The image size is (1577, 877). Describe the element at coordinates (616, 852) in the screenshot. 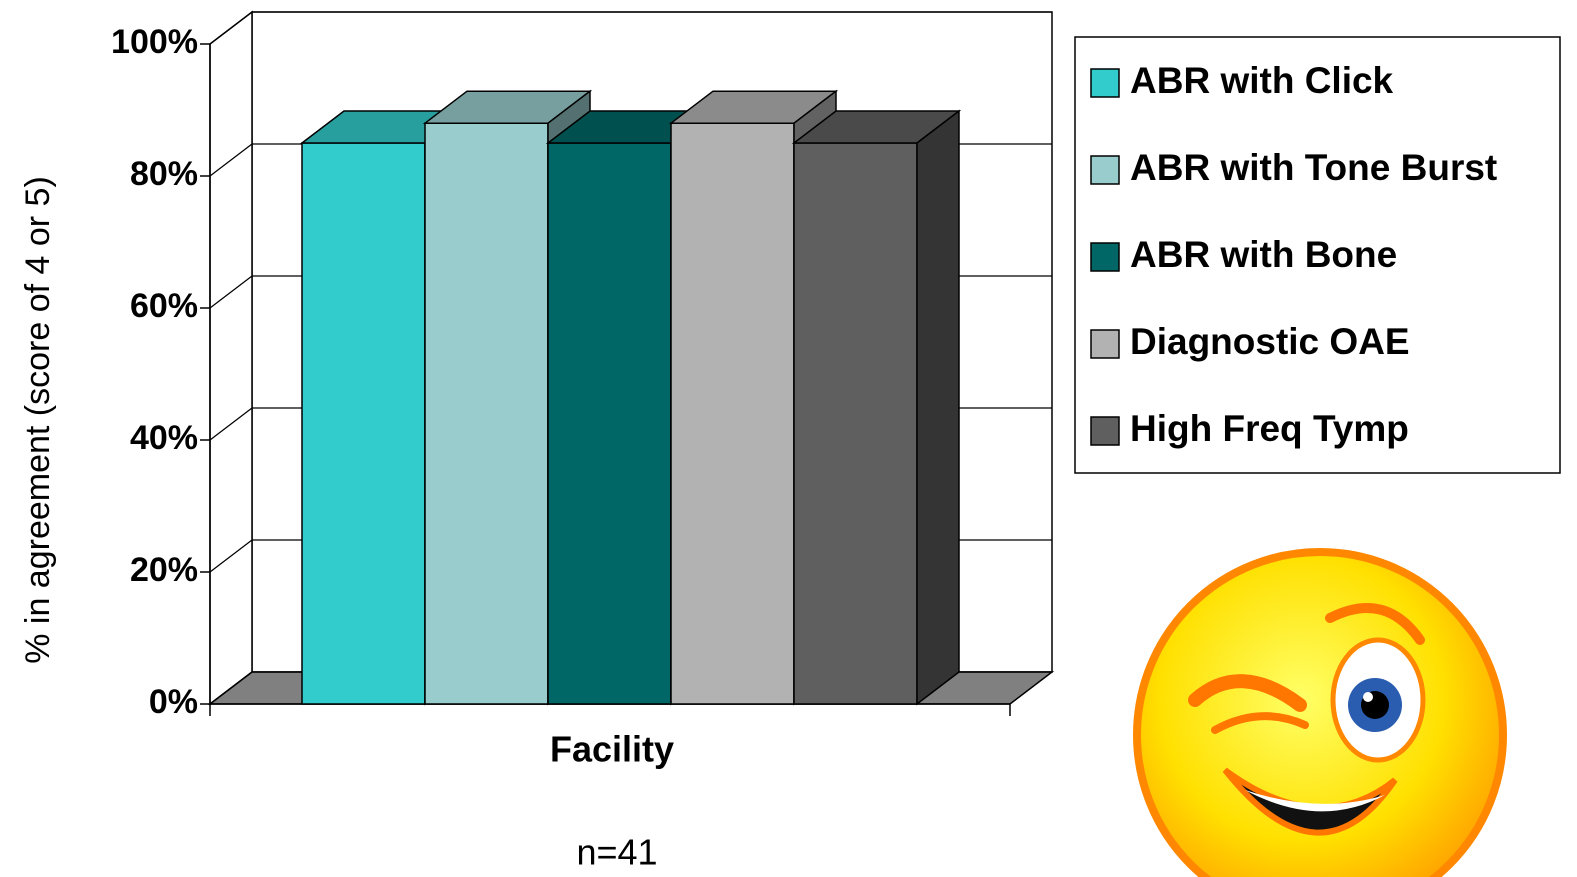

I see `annotation: n=41` at that location.